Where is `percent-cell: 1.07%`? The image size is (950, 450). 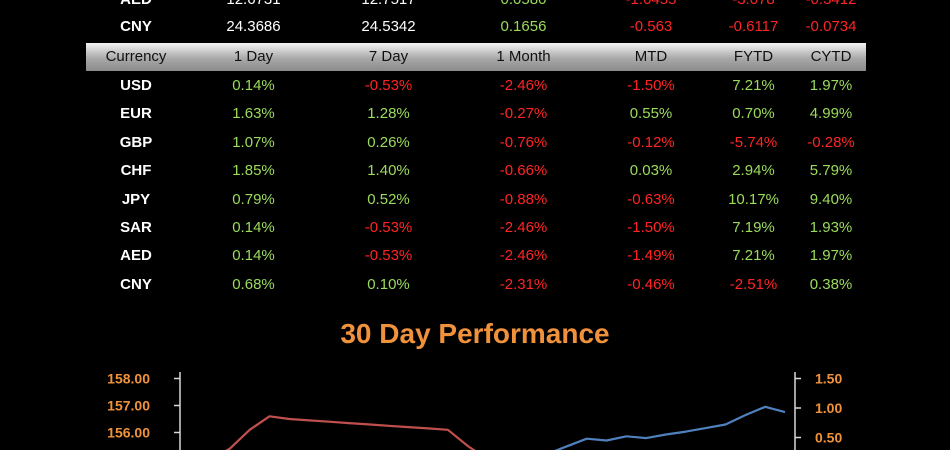
percent-cell: 1.07% is located at coordinates (253, 142).